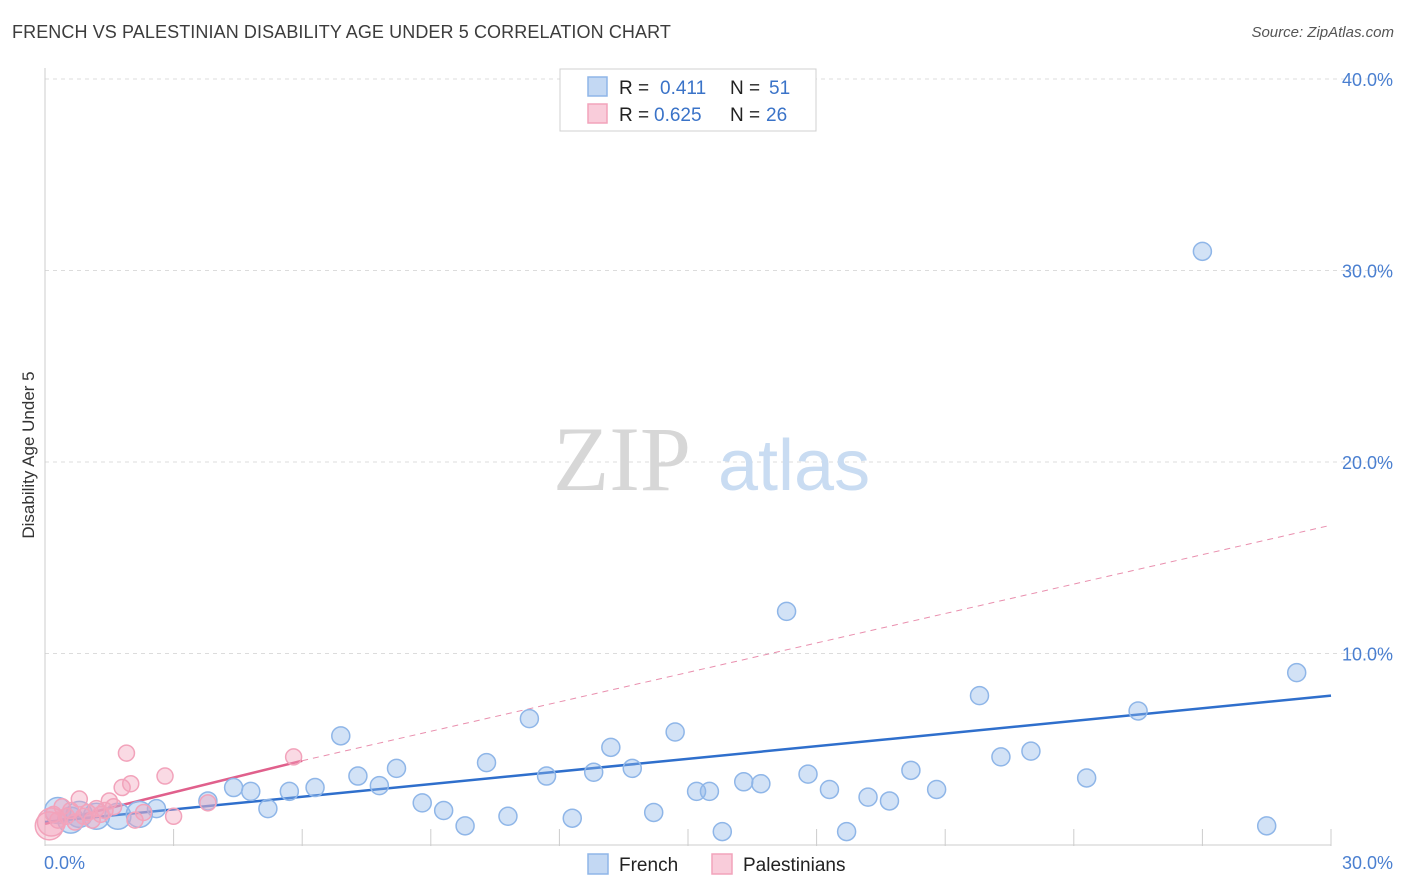 The height and width of the screenshot is (892, 1406). Describe the element at coordinates (1367, 272) in the screenshot. I see `y-tick-label: 30.0%` at that location.